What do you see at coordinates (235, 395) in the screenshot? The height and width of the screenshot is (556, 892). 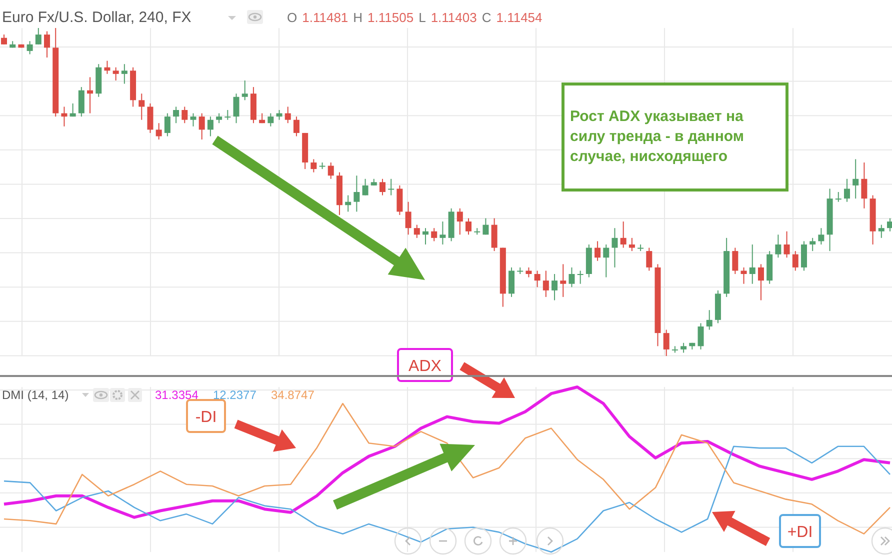 I see `annotation: 12.2377` at bounding box center [235, 395].